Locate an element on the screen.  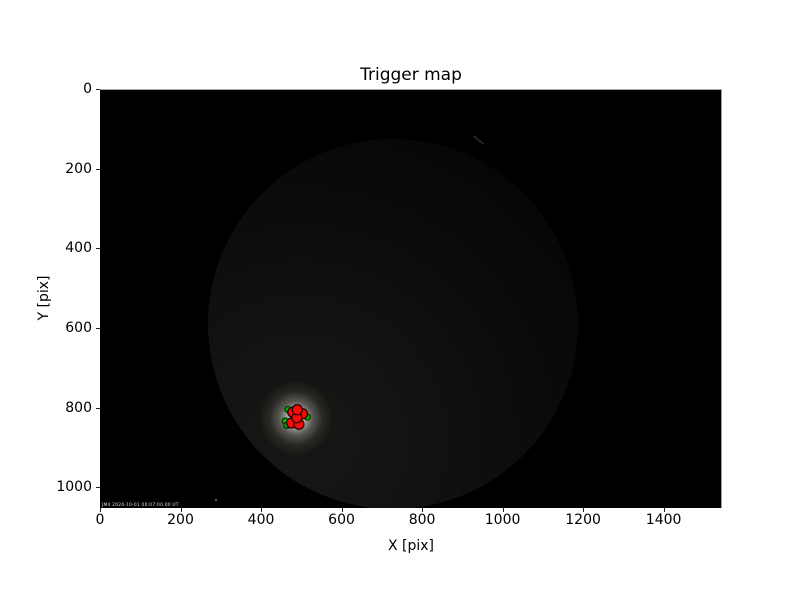
x-axis-label: X [pix] is located at coordinates (411, 546).